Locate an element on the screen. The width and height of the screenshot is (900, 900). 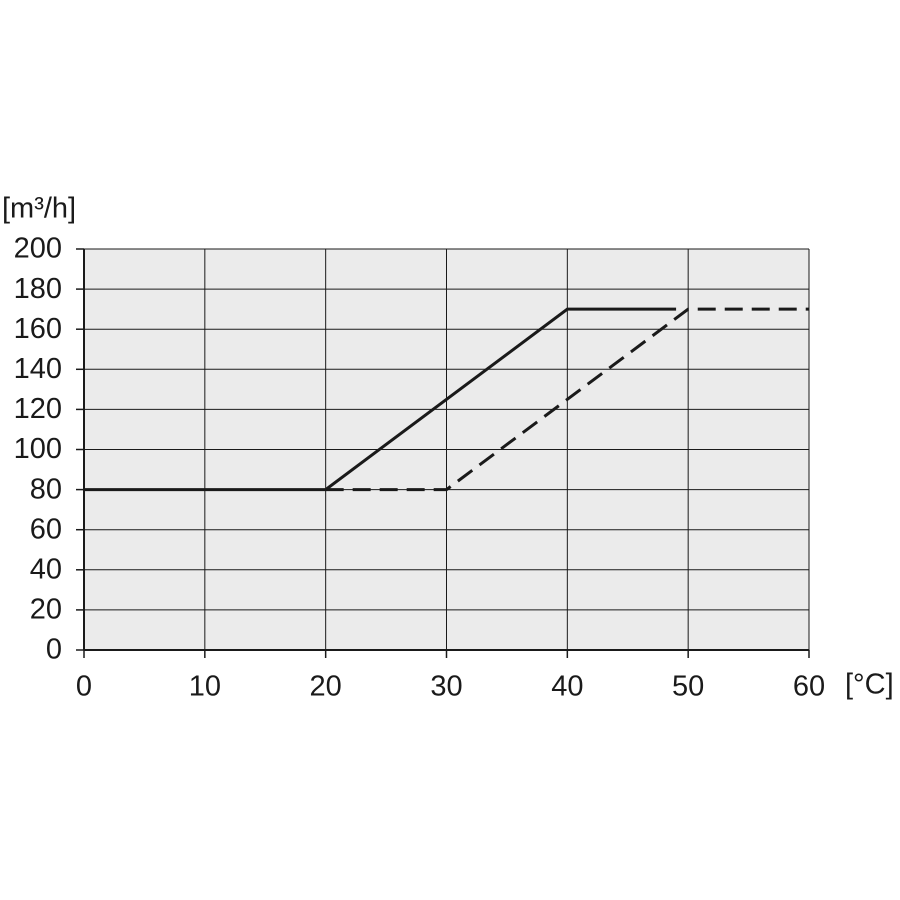
y-tick-label: 160 is located at coordinates (38, 329).